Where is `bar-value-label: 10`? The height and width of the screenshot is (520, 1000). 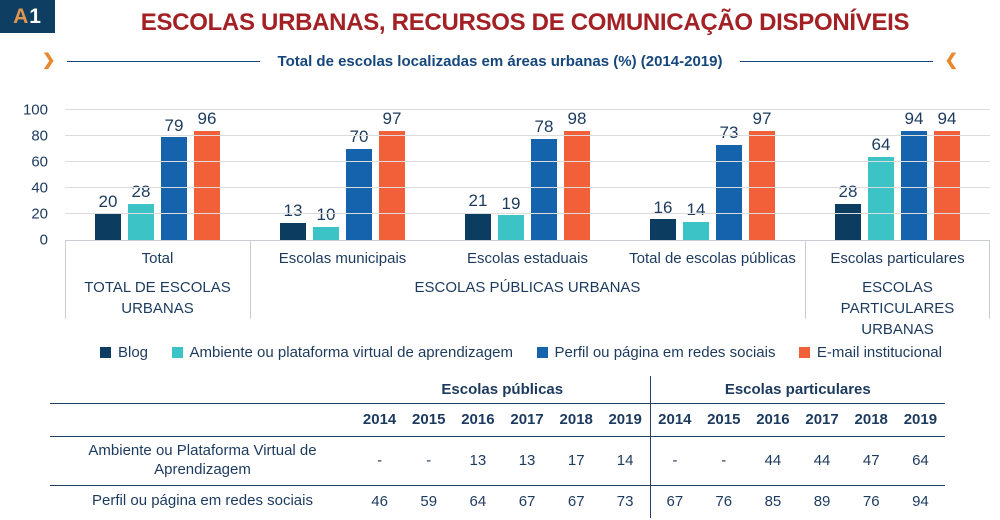 bar-value-label: 10 is located at coordinates (326, 215).